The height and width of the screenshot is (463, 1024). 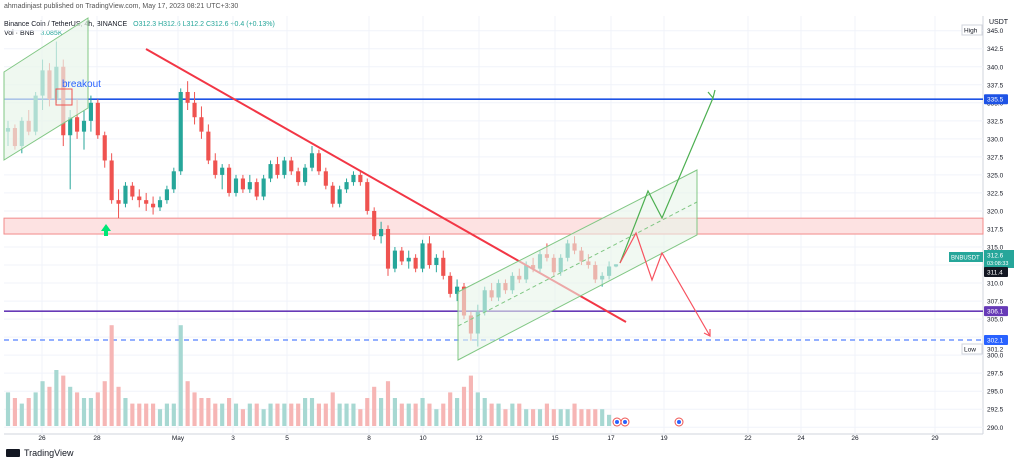 I want to click on y-tick-label: 290.0, so click(x=995, y=428).